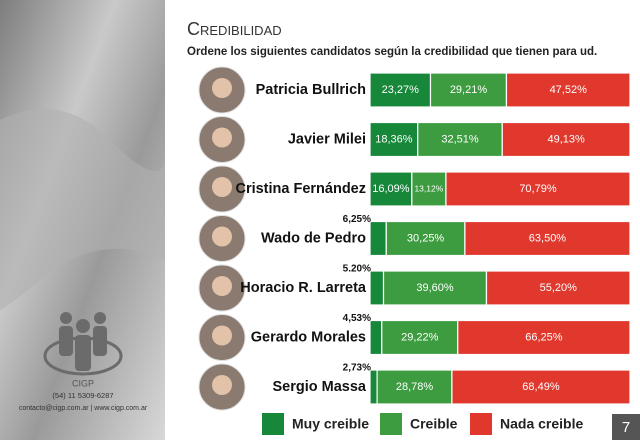  I want to click on value-label: 28,78%, so click(415, 387).